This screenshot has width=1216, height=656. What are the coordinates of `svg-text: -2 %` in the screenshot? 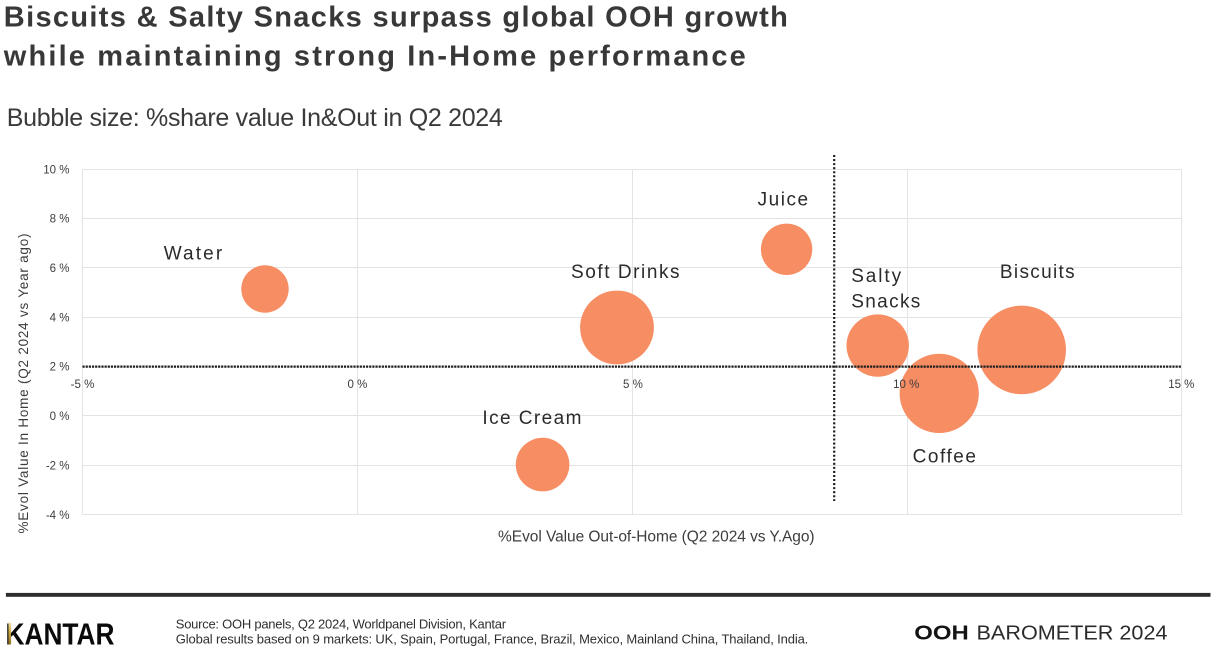 It's located at (58, 466).